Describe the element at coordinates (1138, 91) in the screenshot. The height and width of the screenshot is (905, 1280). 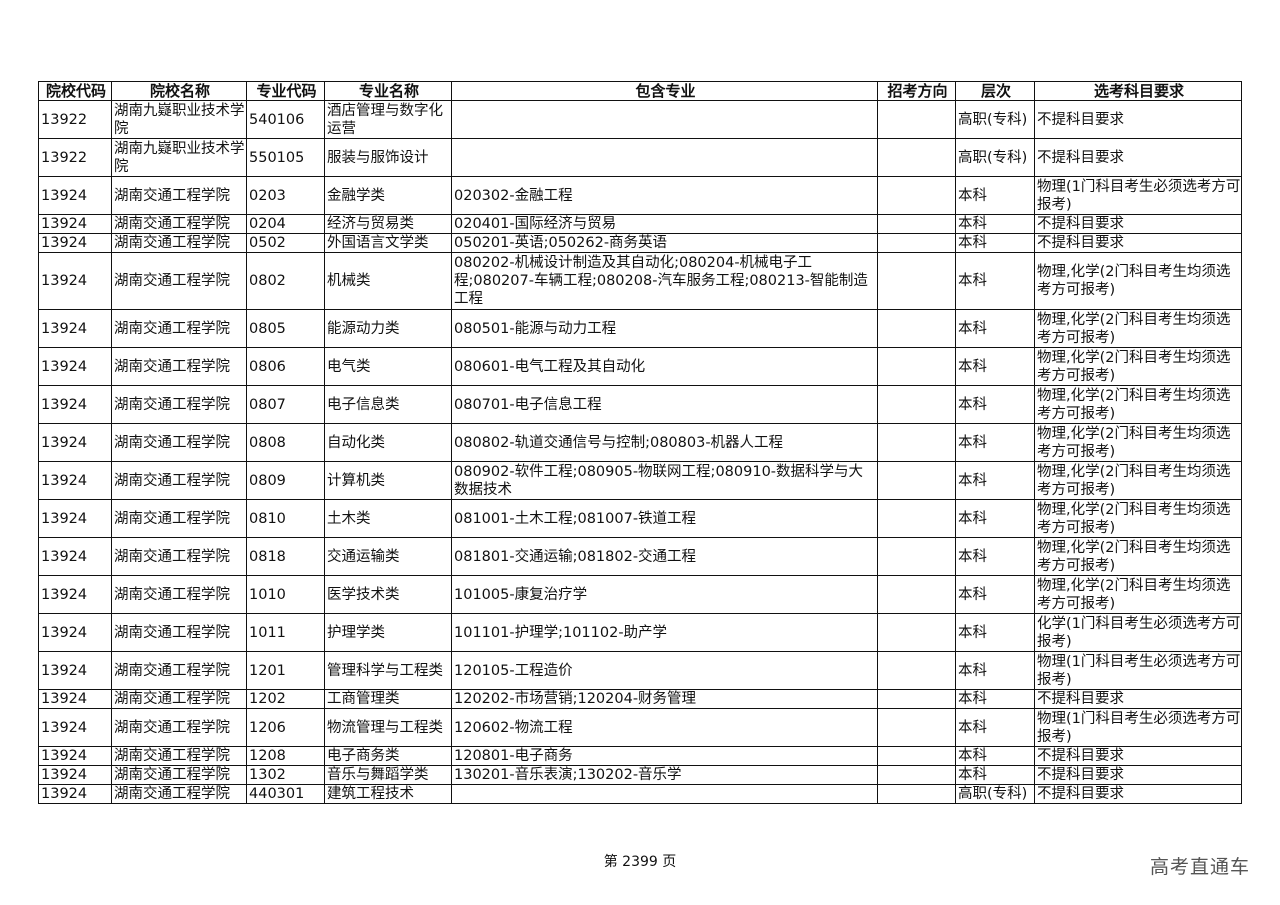
I see `header-subject-requirement: 选考科目要求` at that location.